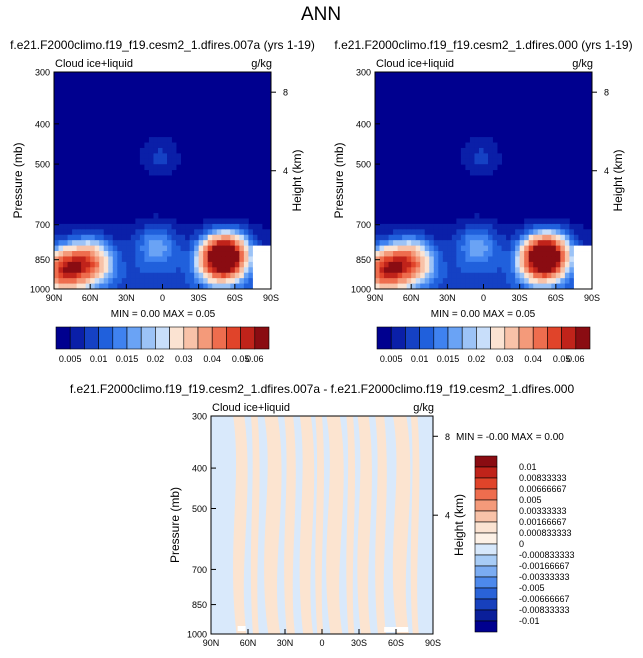  Describe the element at coordinates (483, 298) in the screenshot. I see `x-tick-label: 0` at that location.